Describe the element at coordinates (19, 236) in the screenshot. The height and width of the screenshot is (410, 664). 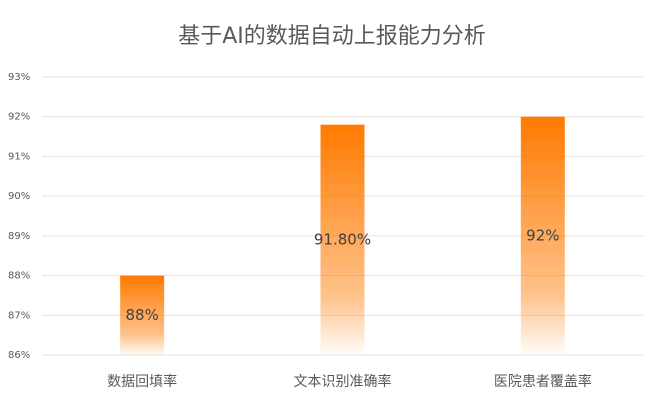
I see `y-tick-label: 89%` at that location.